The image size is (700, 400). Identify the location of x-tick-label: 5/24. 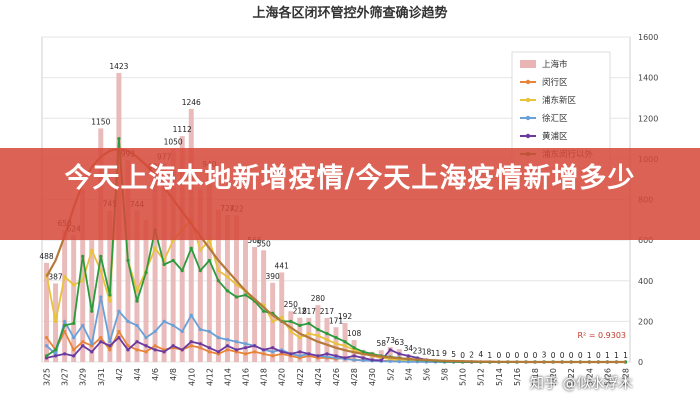
(589, 377).